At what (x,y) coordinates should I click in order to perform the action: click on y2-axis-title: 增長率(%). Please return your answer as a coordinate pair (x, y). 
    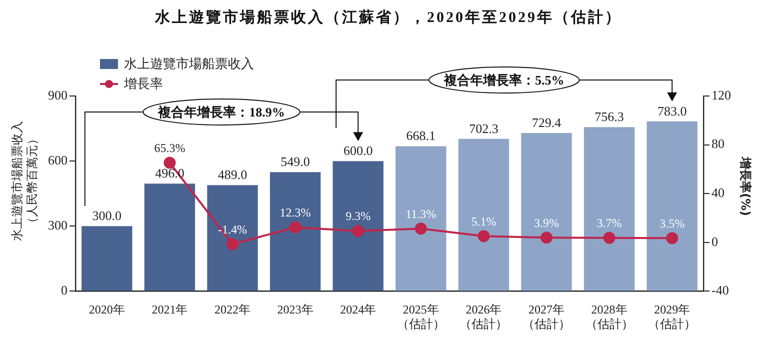
    Looking at the image, I should click on (746, 187).